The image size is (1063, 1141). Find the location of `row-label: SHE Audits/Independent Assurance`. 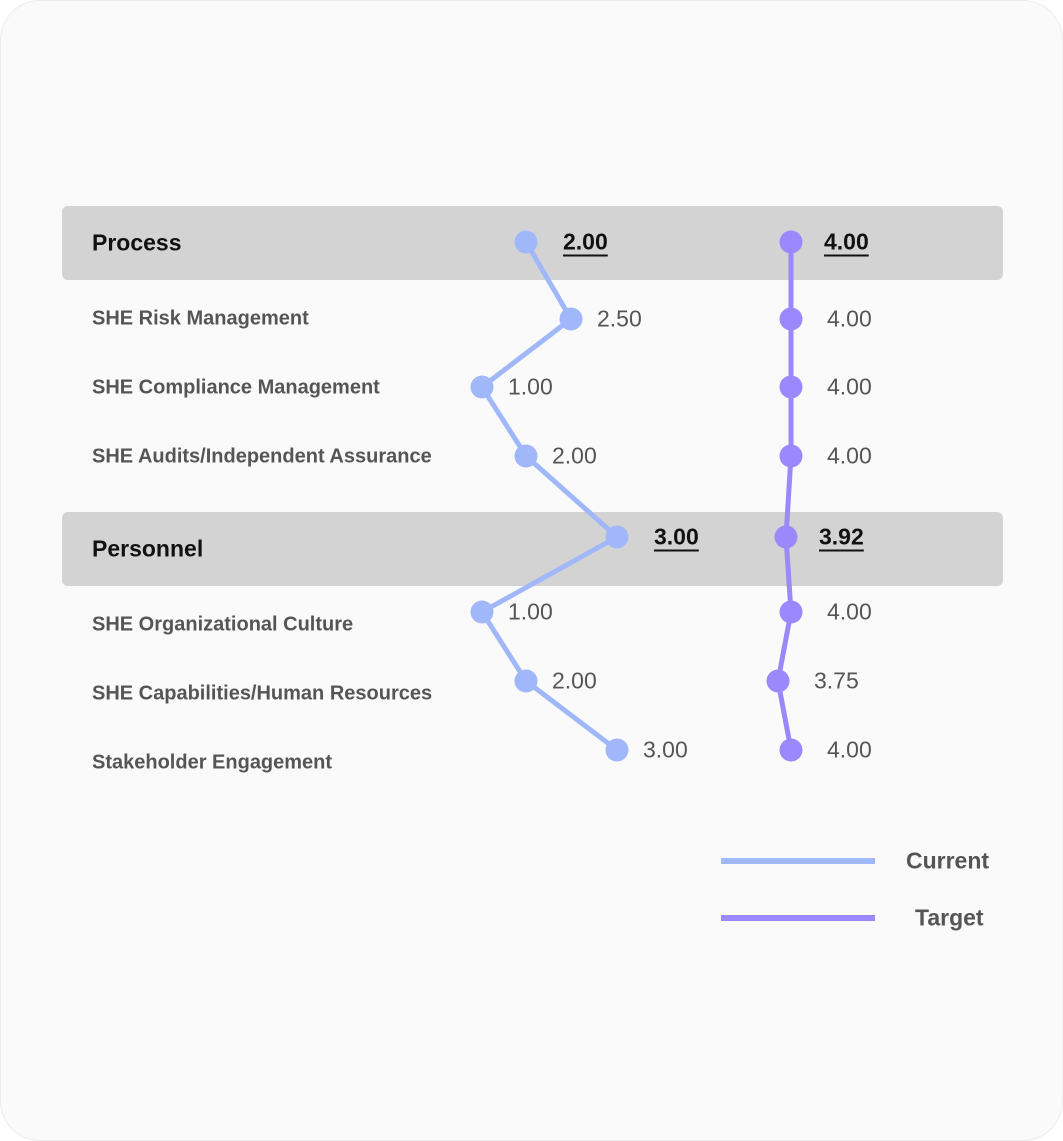

row-label: SHE Audits/Independent Assurance is located at coordinates (262, 456).